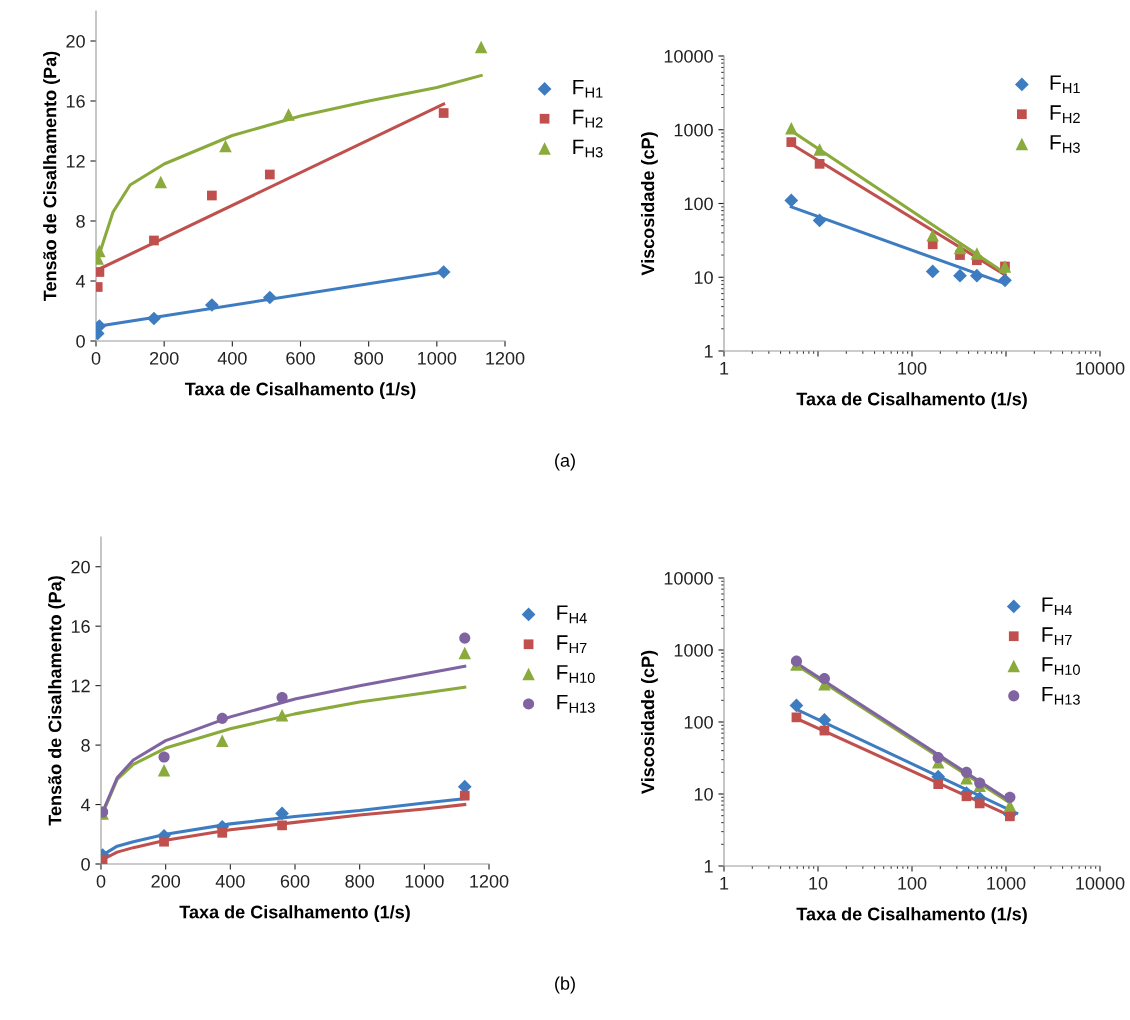 This screenshot has width=1130, height=1020. What do you see at coordinates (818, 883) in the screenshot?
I see `x-tick-label: 10` at bounding box center [818, 883].